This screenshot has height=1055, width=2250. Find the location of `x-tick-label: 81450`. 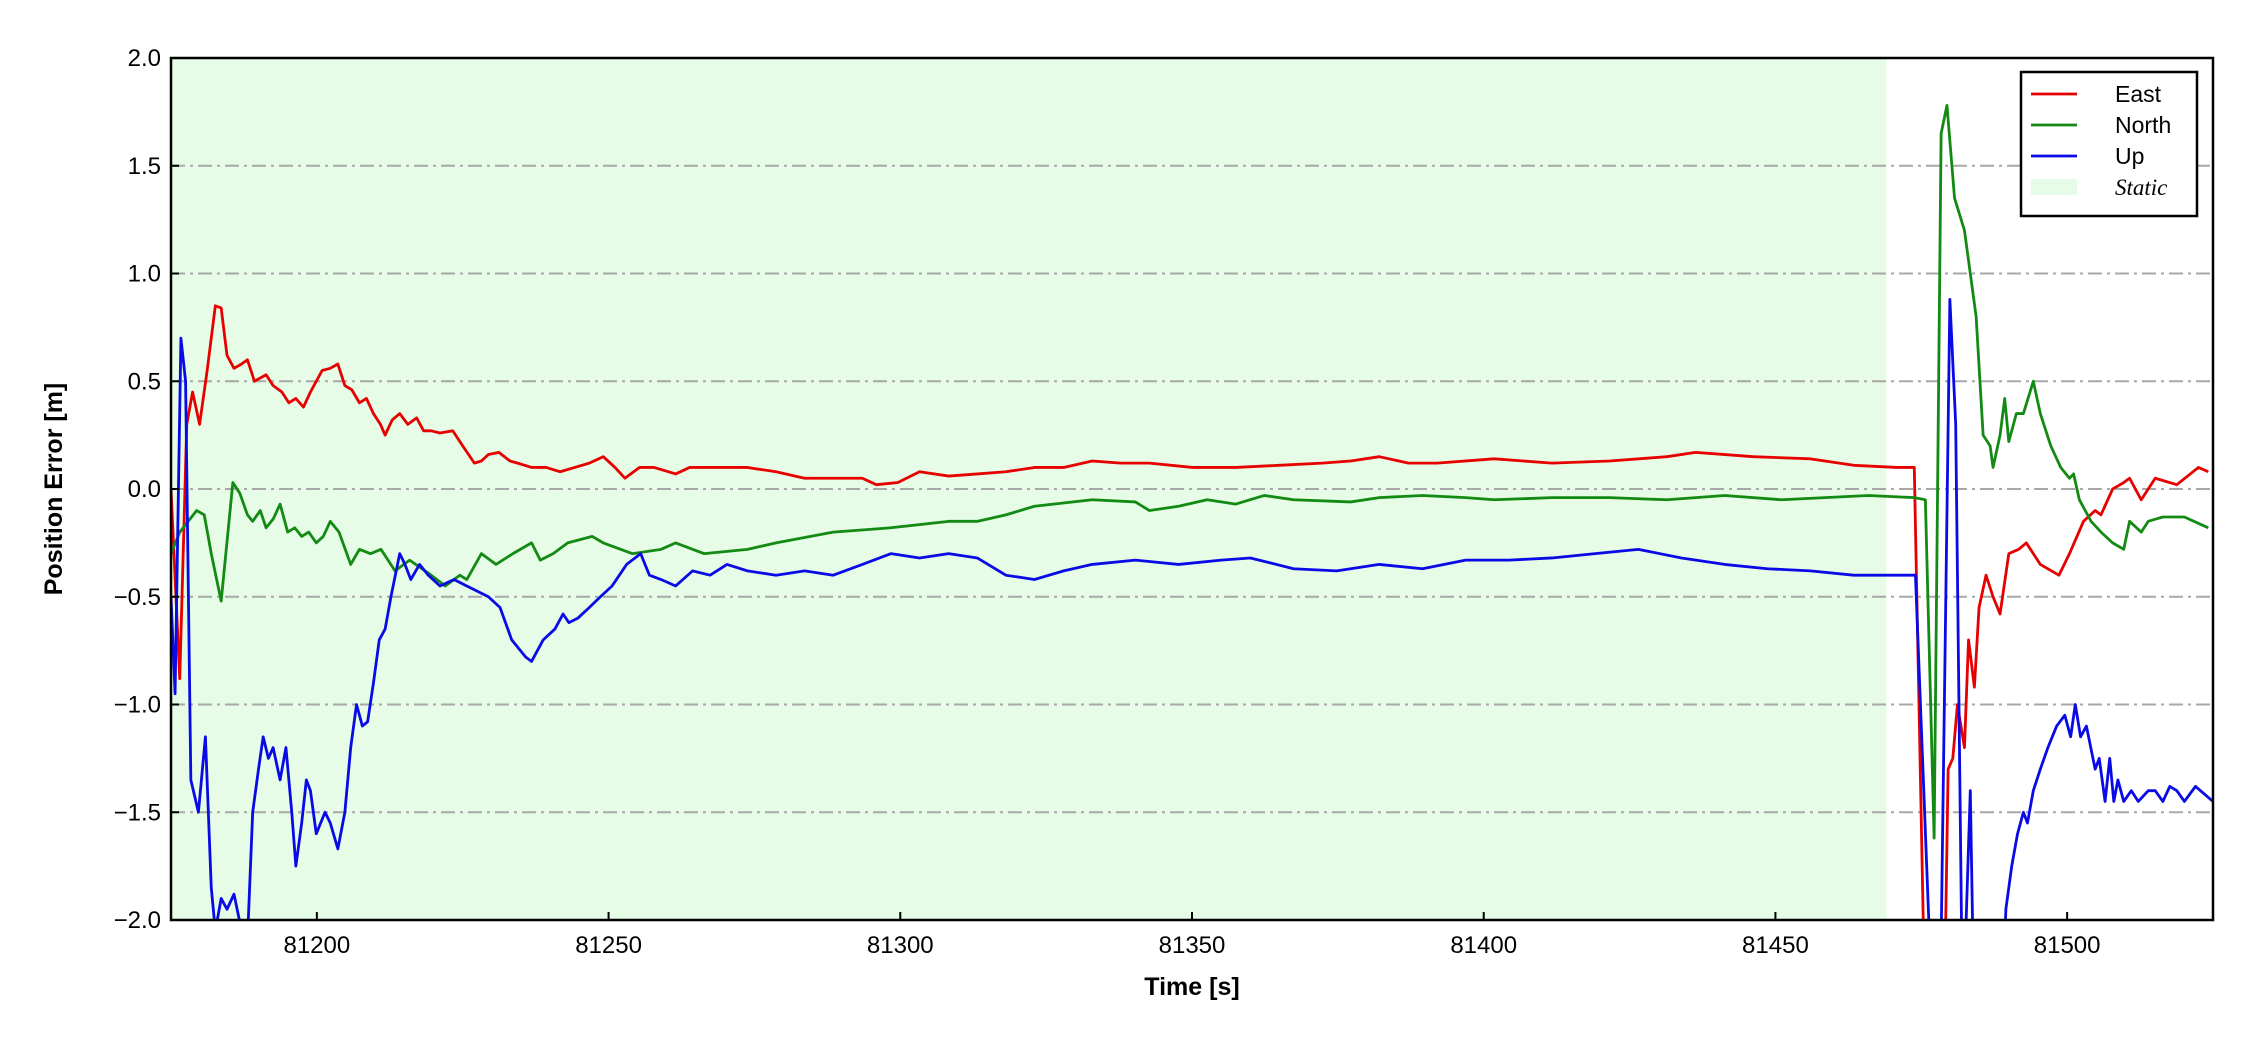

x-tick-label: 81450 is located at coordinates (1775, 945).